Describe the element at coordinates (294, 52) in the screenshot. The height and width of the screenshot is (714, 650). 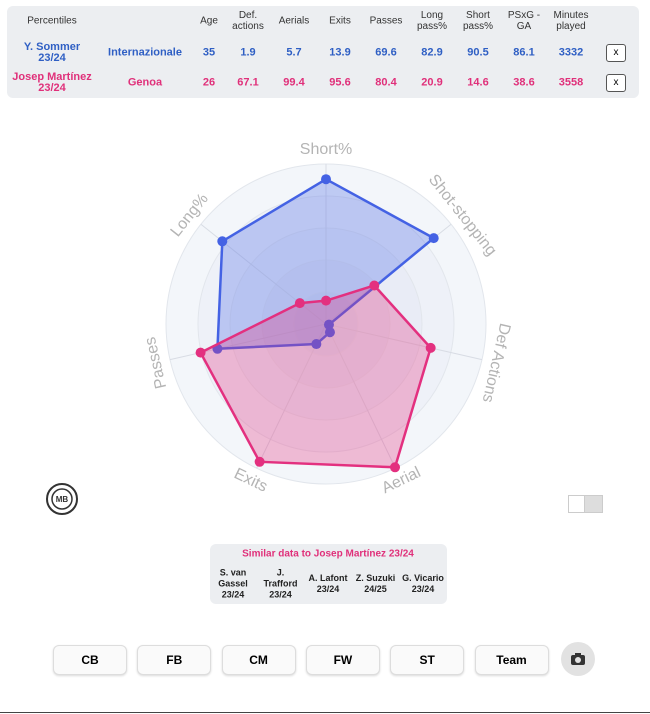
I see `stat-value: 5.7` at that location.